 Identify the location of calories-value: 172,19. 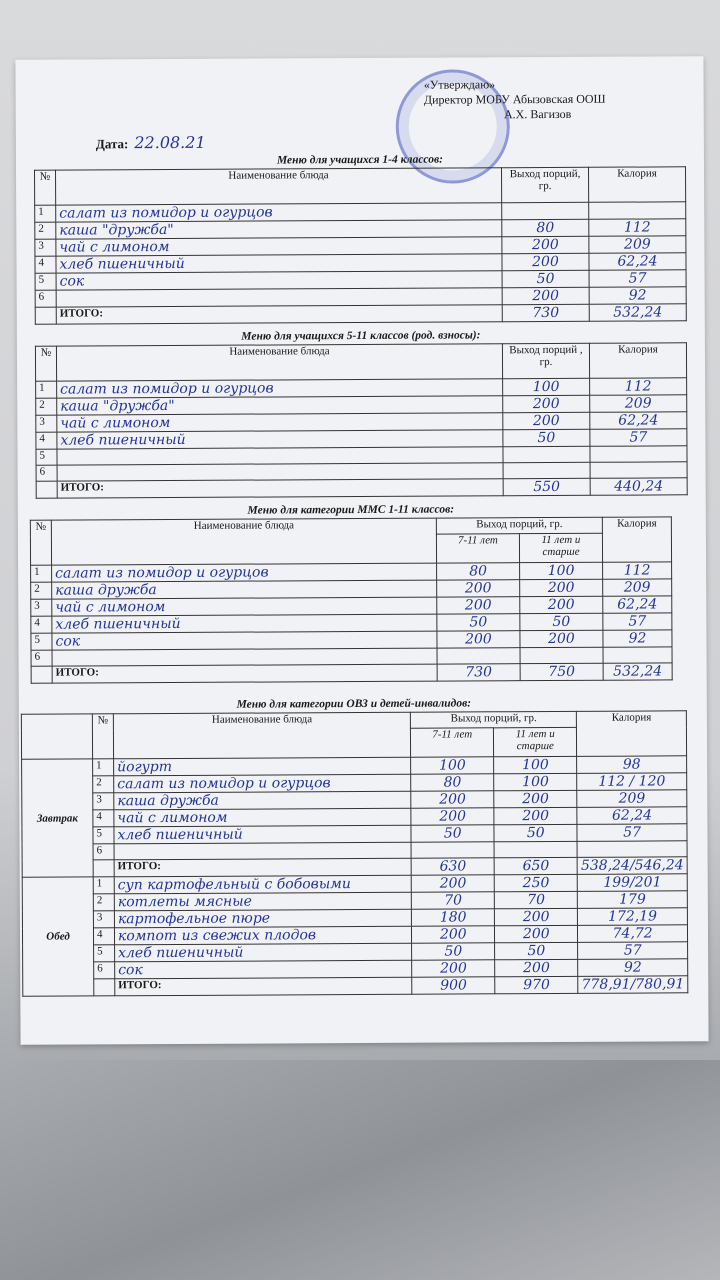
(632, 916).